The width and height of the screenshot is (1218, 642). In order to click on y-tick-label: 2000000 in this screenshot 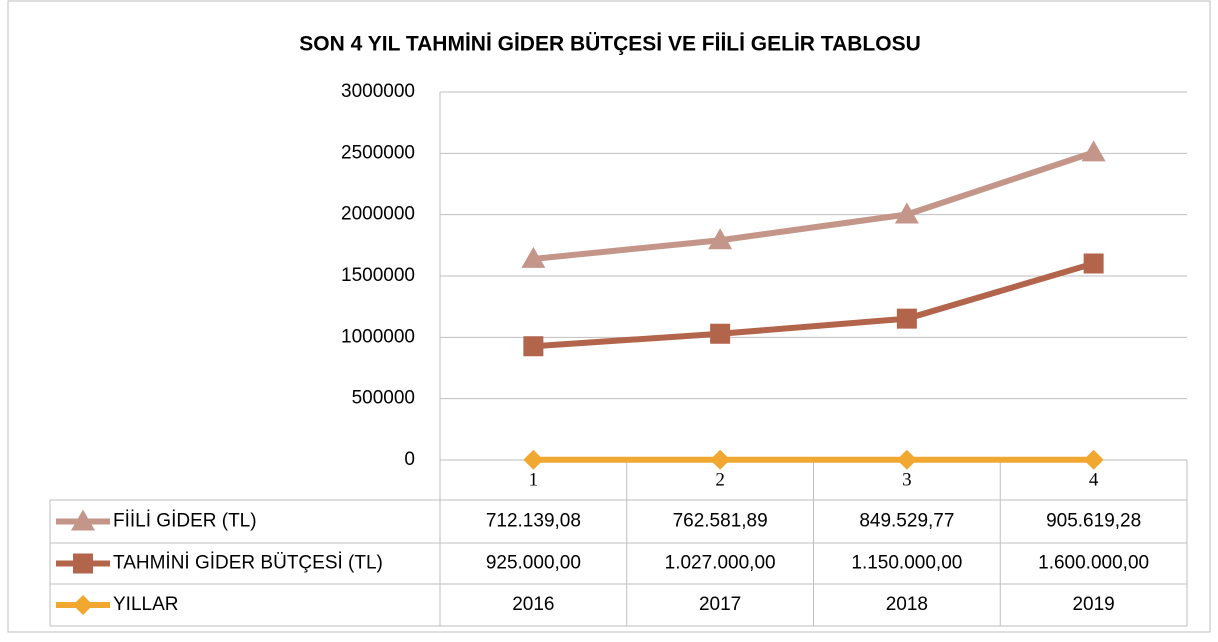, I will do `click(378, 214)`.